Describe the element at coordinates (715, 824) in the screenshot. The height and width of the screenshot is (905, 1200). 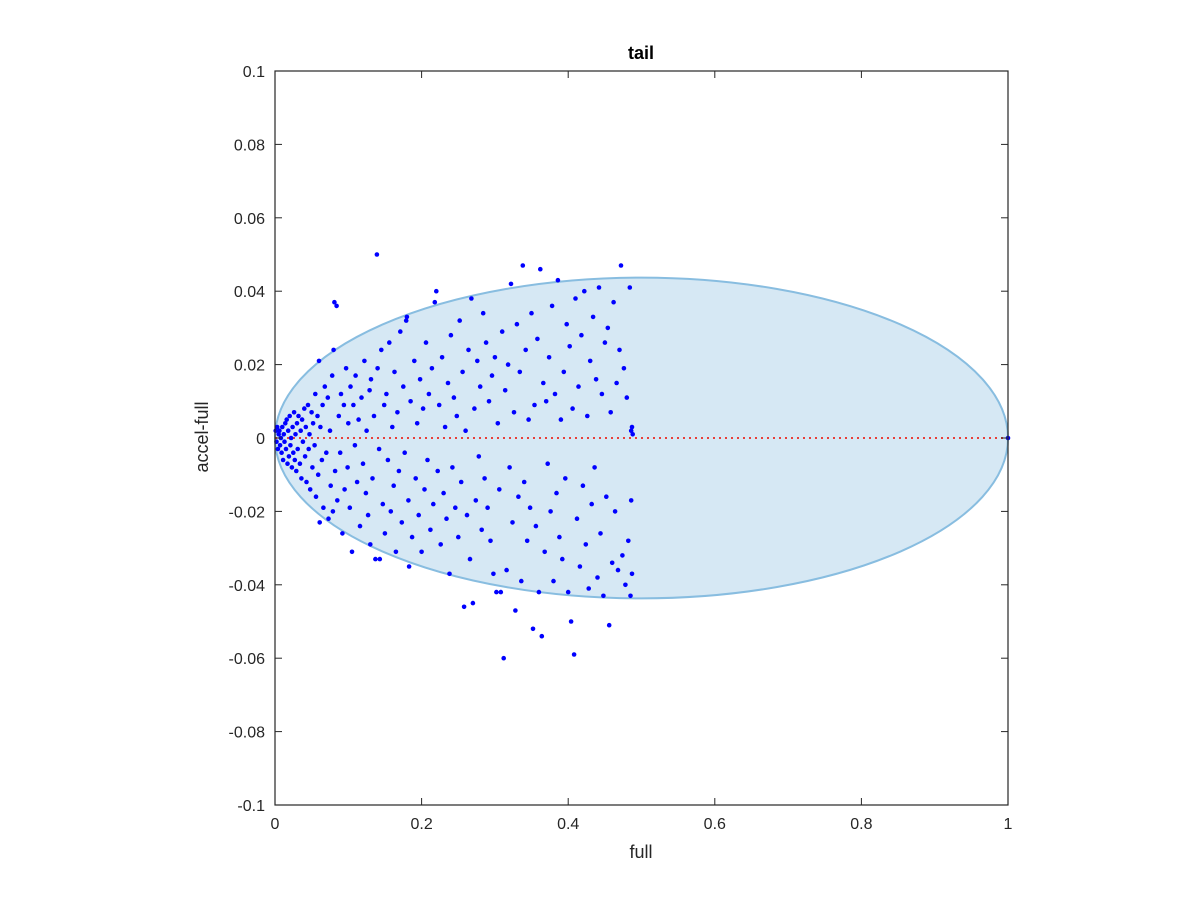
I see `x-tick-label: 0.6` at that location.